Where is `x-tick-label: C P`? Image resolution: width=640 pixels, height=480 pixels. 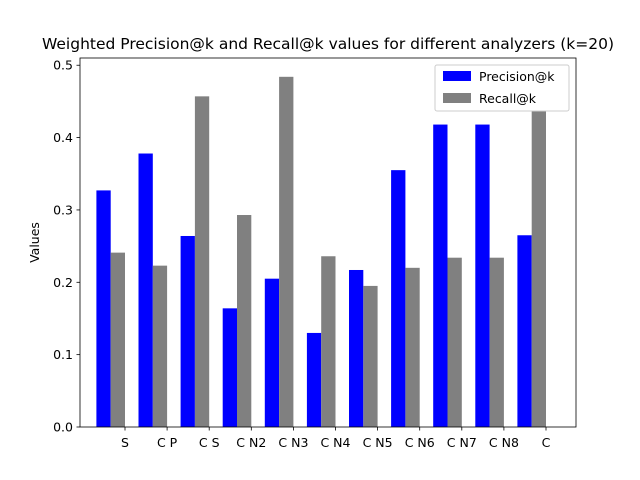
x-tick-label: C P is located at coordinates (167, 442).